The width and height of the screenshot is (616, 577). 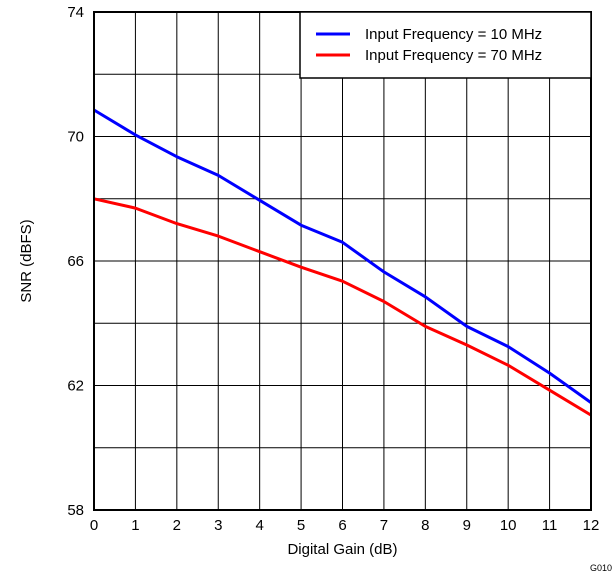 What do you see at coordinates (301, 525) in the screenshot?
I see `x-tick-label: 5` at bounding box center [301, 525].